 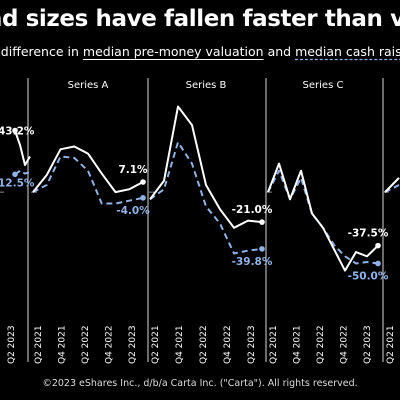 I want to click on subtitle-part-1: median pre-money valuation, so click(x=173, y=51).